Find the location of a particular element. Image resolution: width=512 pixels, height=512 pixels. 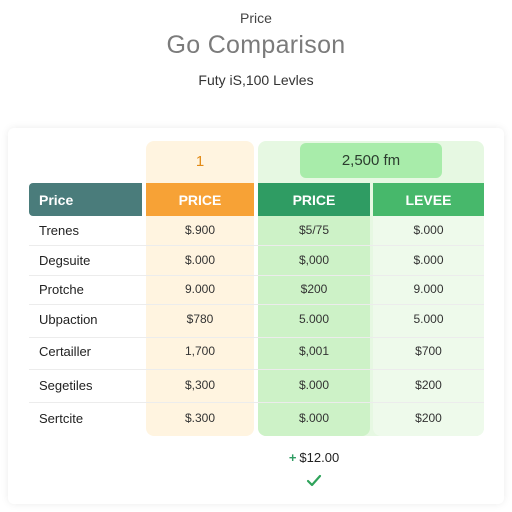

table-row: Segetiles $,300 $.000 $200 is located at coordinates (256, 385).